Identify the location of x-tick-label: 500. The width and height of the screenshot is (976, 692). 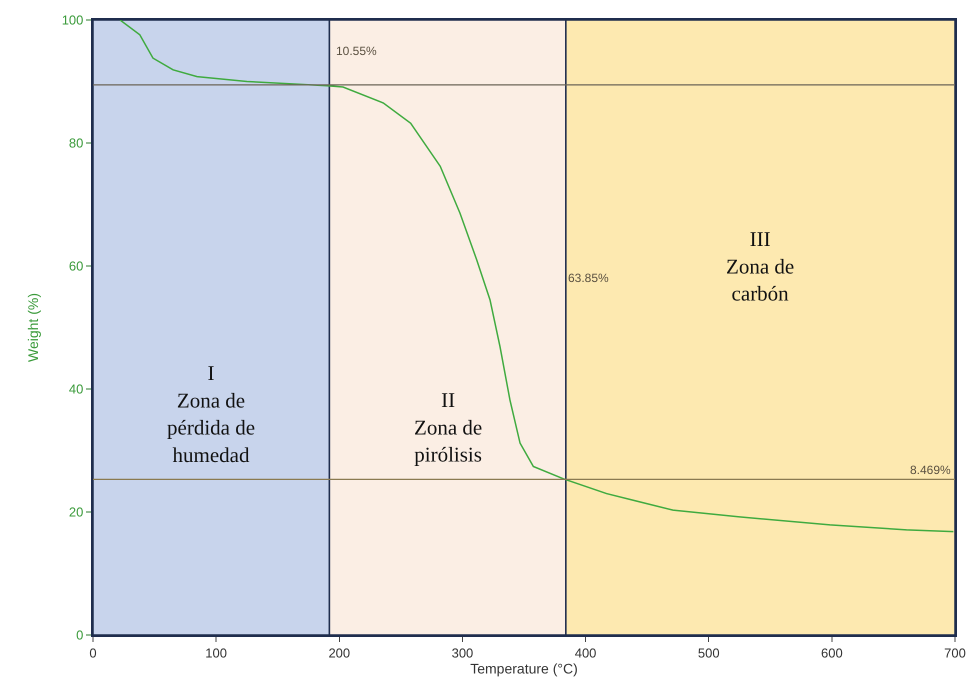
(709, 653).